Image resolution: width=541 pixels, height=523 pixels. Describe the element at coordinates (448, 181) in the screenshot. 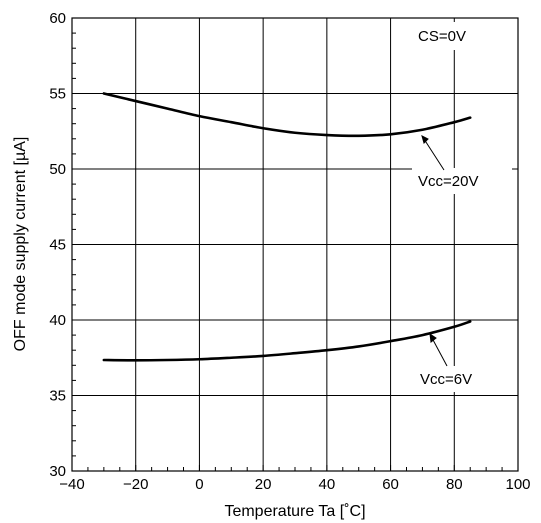

I see `vcc20-annotation: Vcc=20V` at that location.